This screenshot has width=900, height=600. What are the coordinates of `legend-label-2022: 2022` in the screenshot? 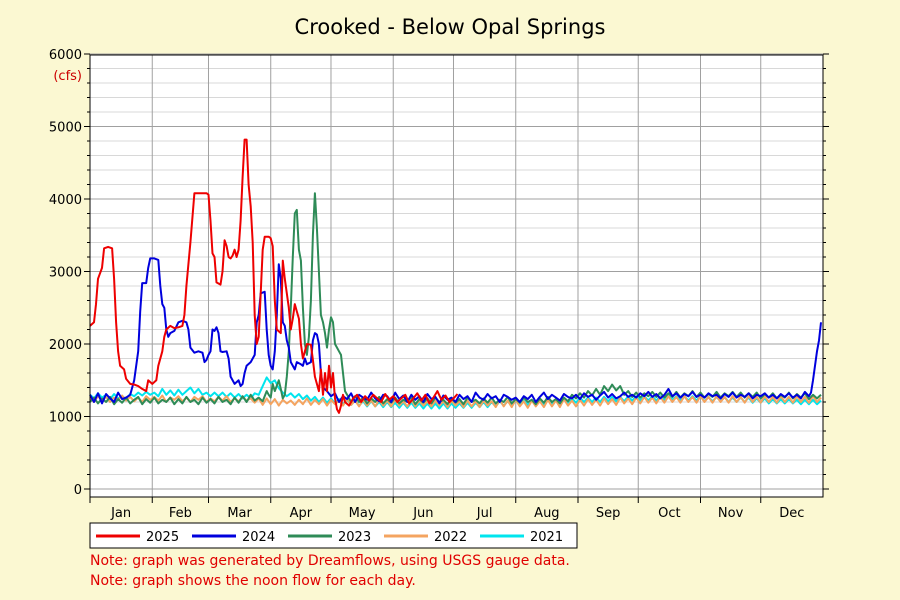 It's located at (450, 537).